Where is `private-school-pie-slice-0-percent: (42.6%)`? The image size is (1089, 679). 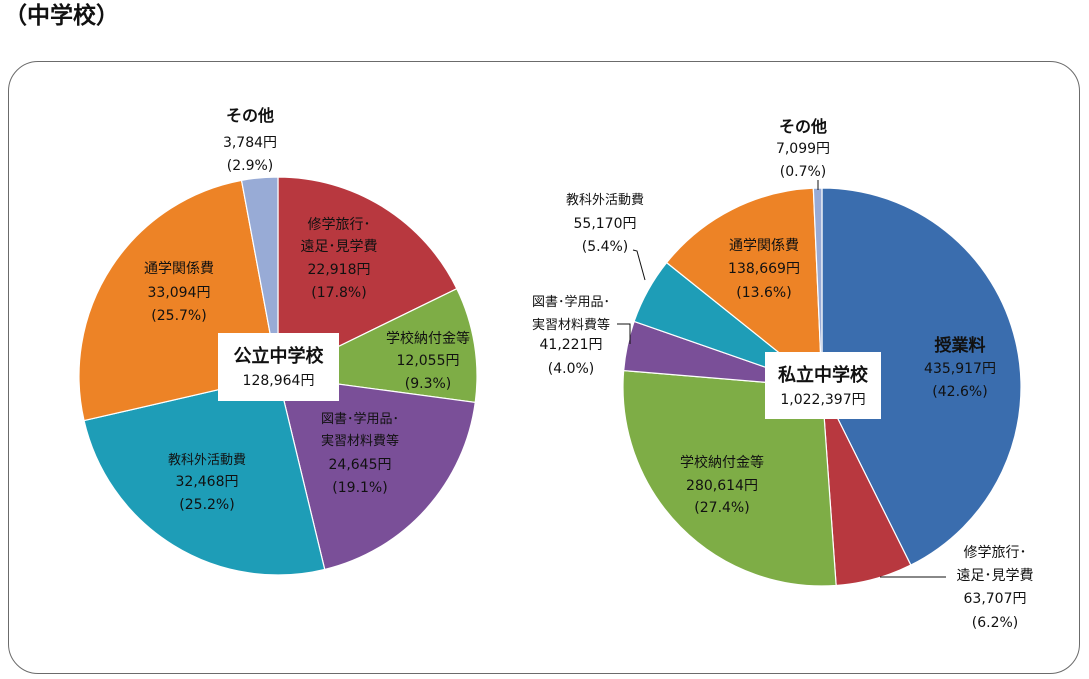
private-school-pie-slice-0-percent: (42.6%) is located at coordinates (959, 392).